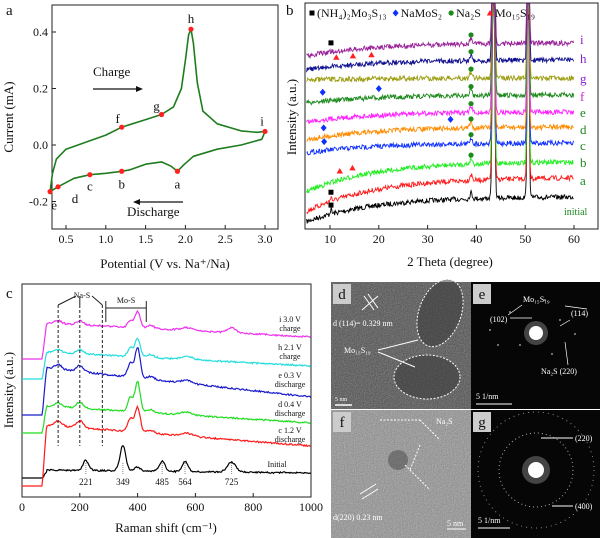 Image resolution: width=600 pixels, height=538 pixels. Describe the element at coordinates (499, 319) in the screenshot. I see `ring-label: (102)` at that location.